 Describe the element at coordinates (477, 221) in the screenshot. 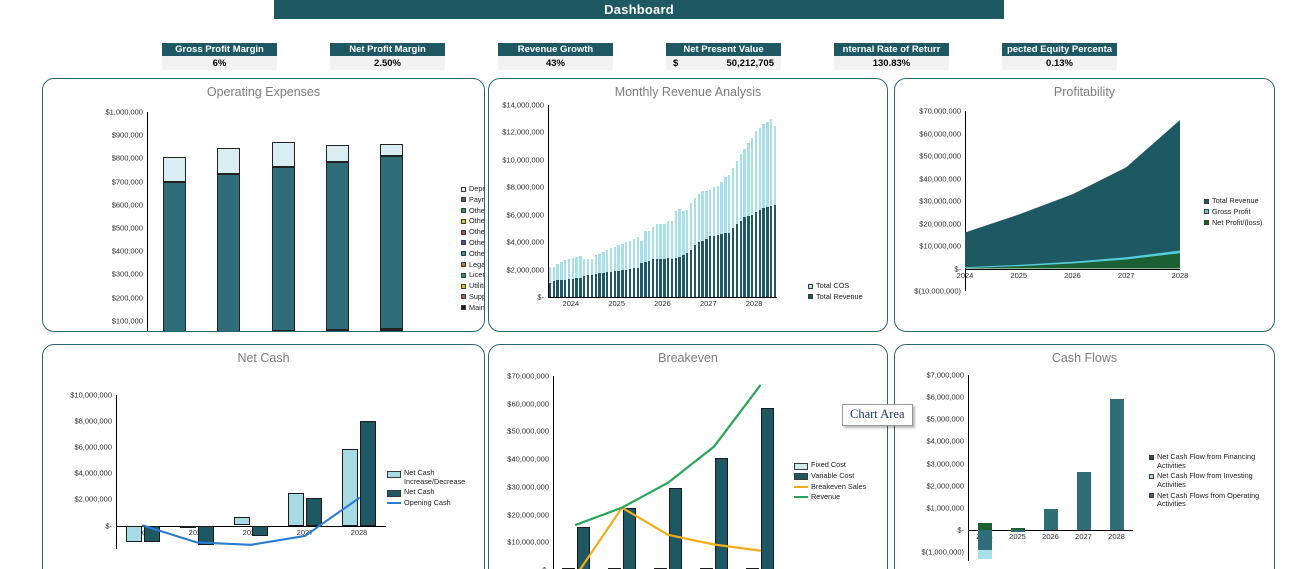

I see `legend-label: Other exp 4` at that location.